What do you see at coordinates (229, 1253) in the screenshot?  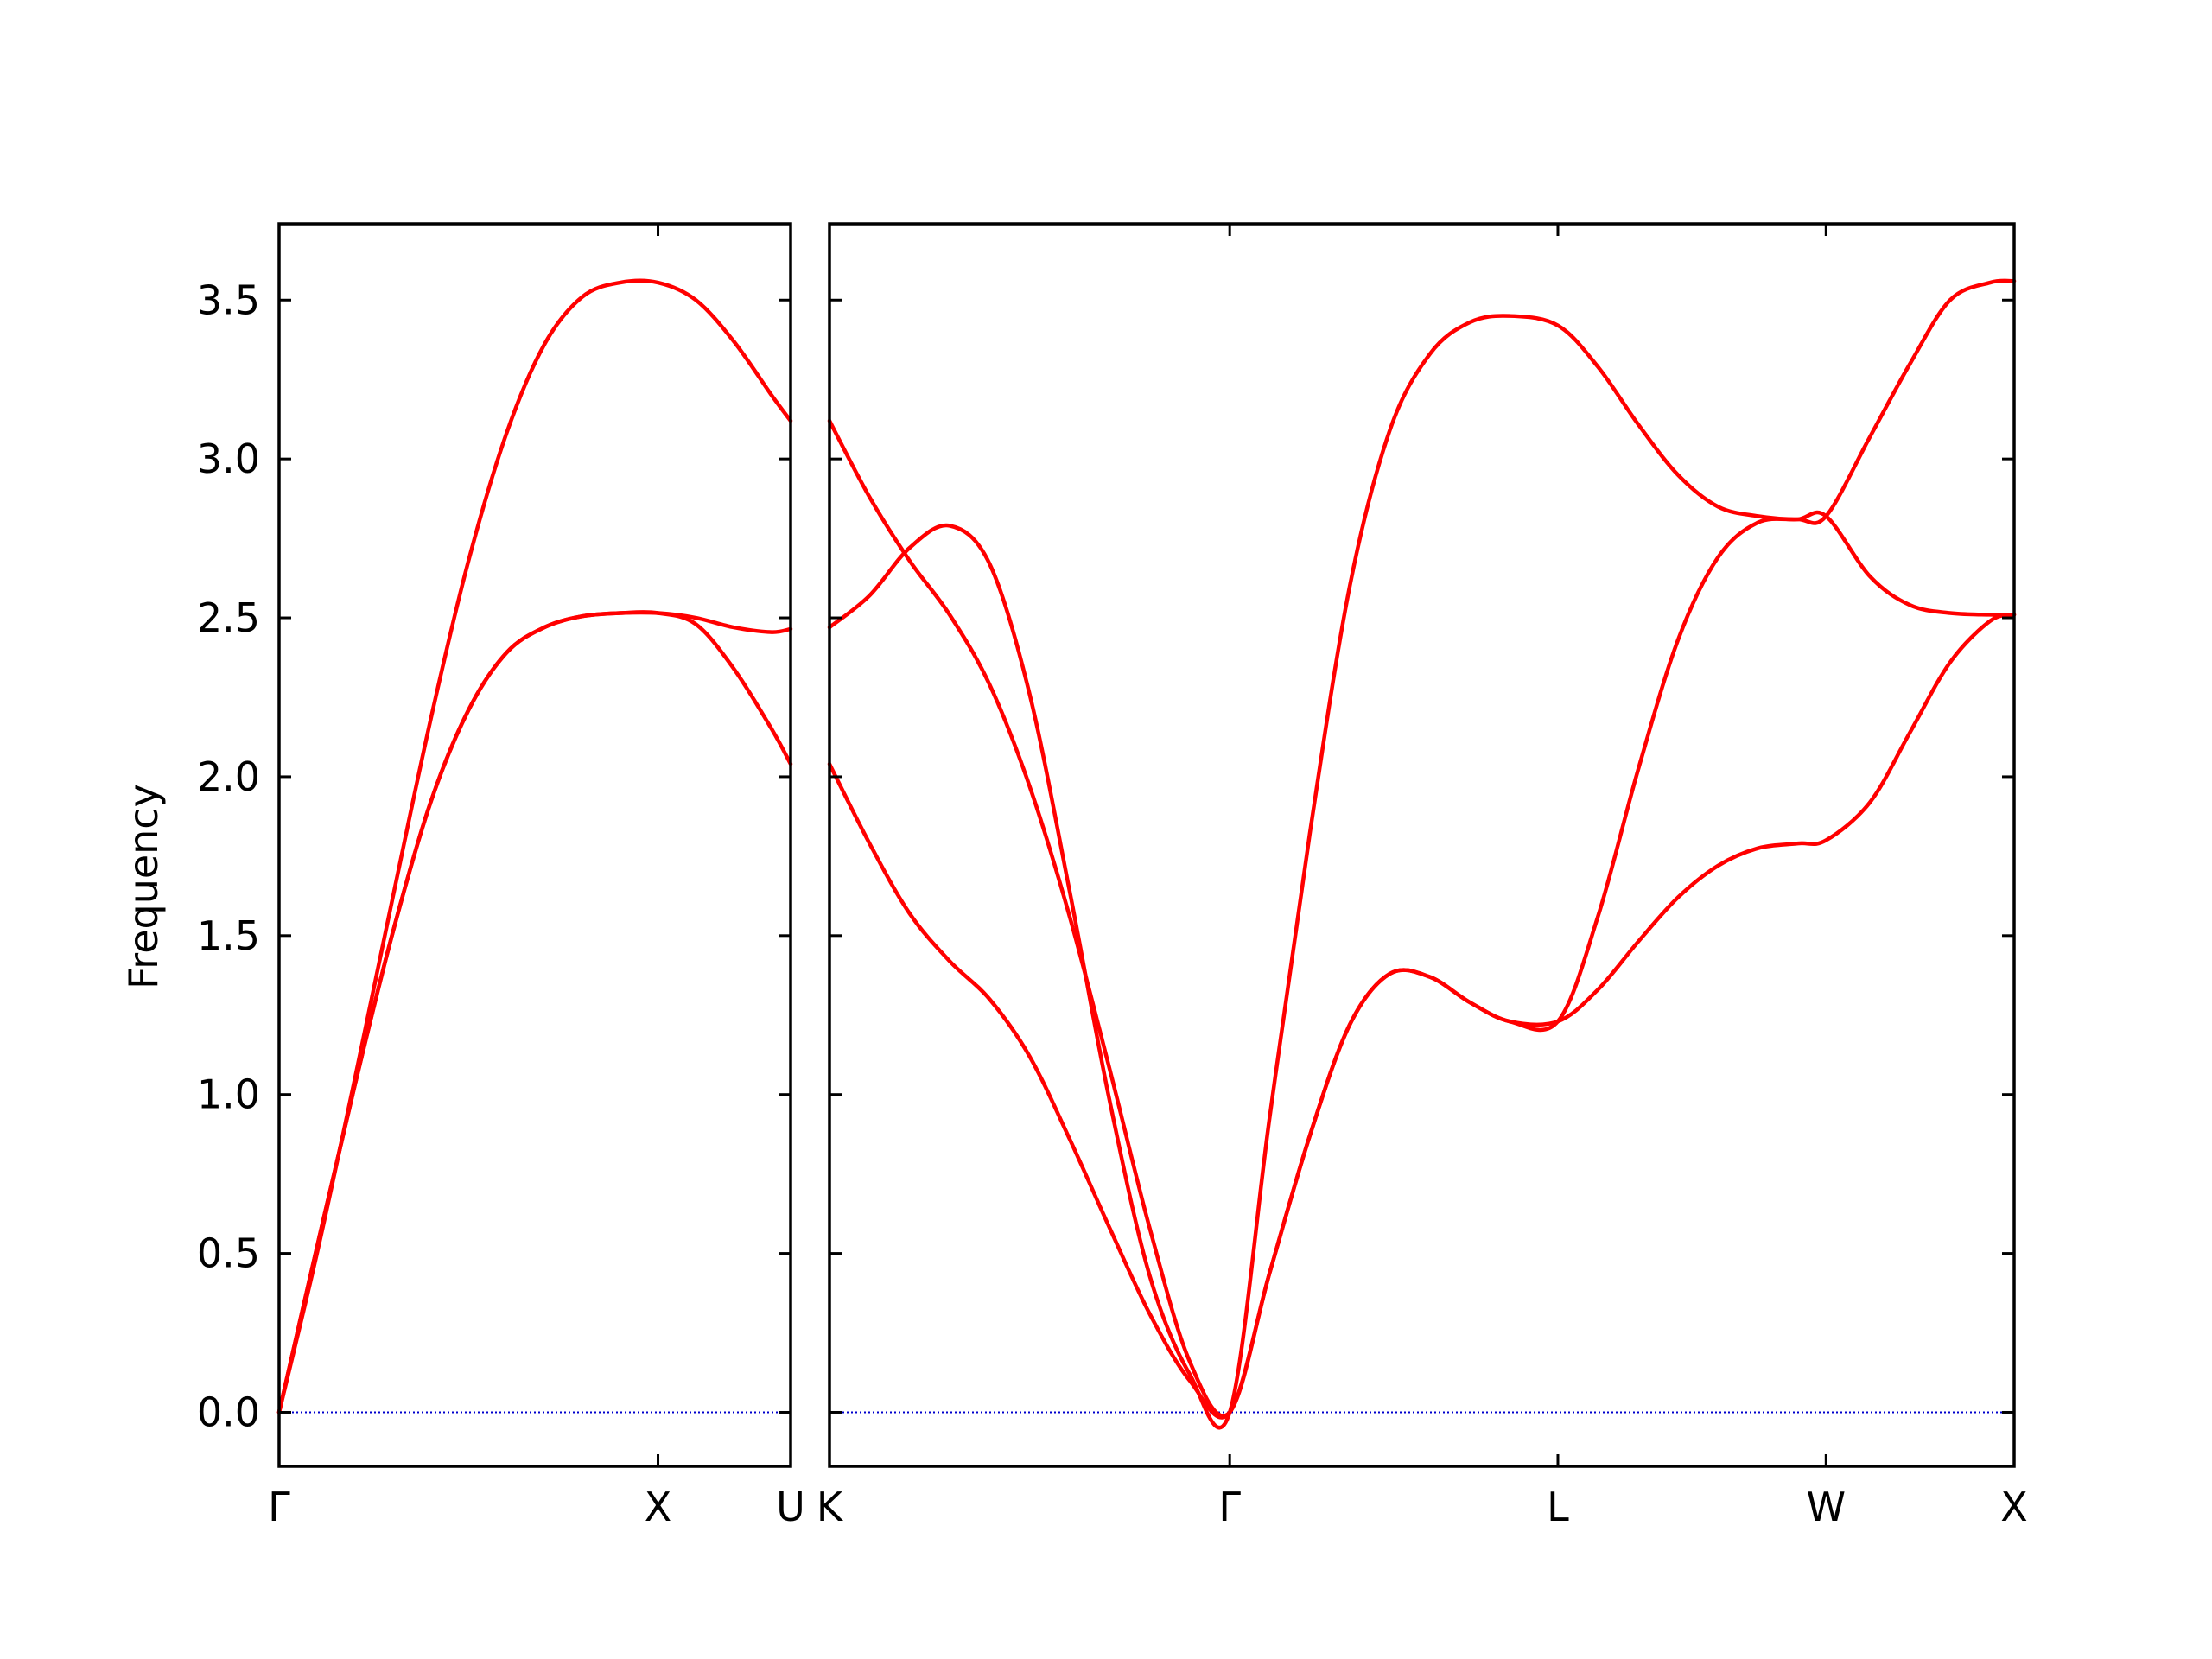 I see `y-tick-label: 0.5` at bounding box center [229, 1253].